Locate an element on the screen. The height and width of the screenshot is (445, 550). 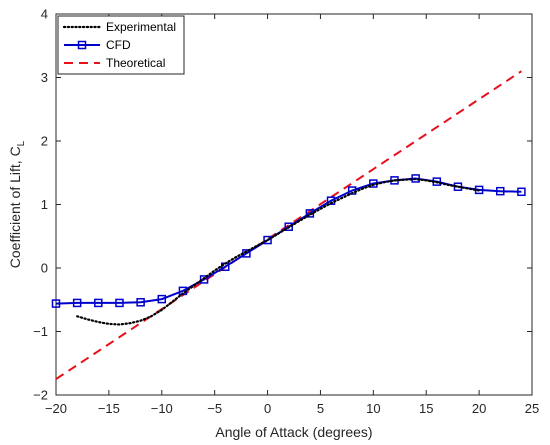
y-tick-label: −2 is located at coordinates (40, 395).